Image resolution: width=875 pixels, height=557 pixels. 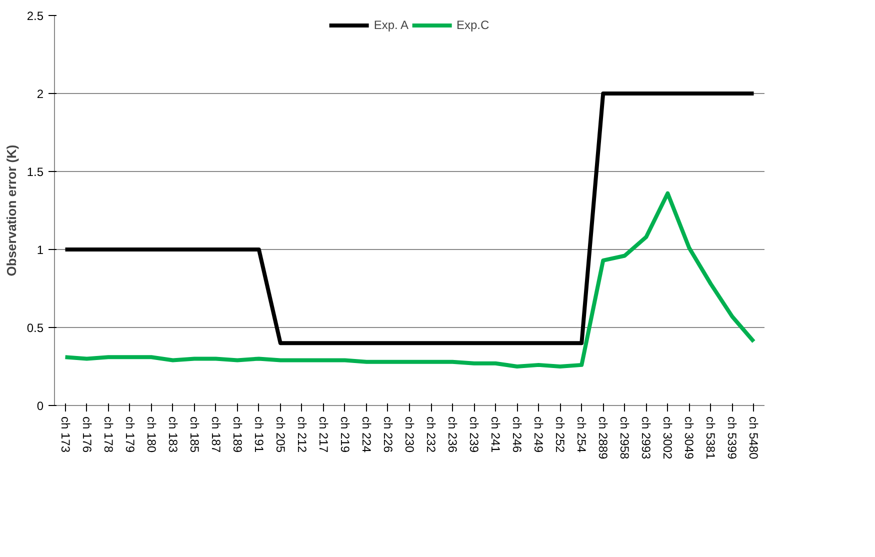 I want to click on x-tick-label: ch 5399, so click(x=732, y=438).